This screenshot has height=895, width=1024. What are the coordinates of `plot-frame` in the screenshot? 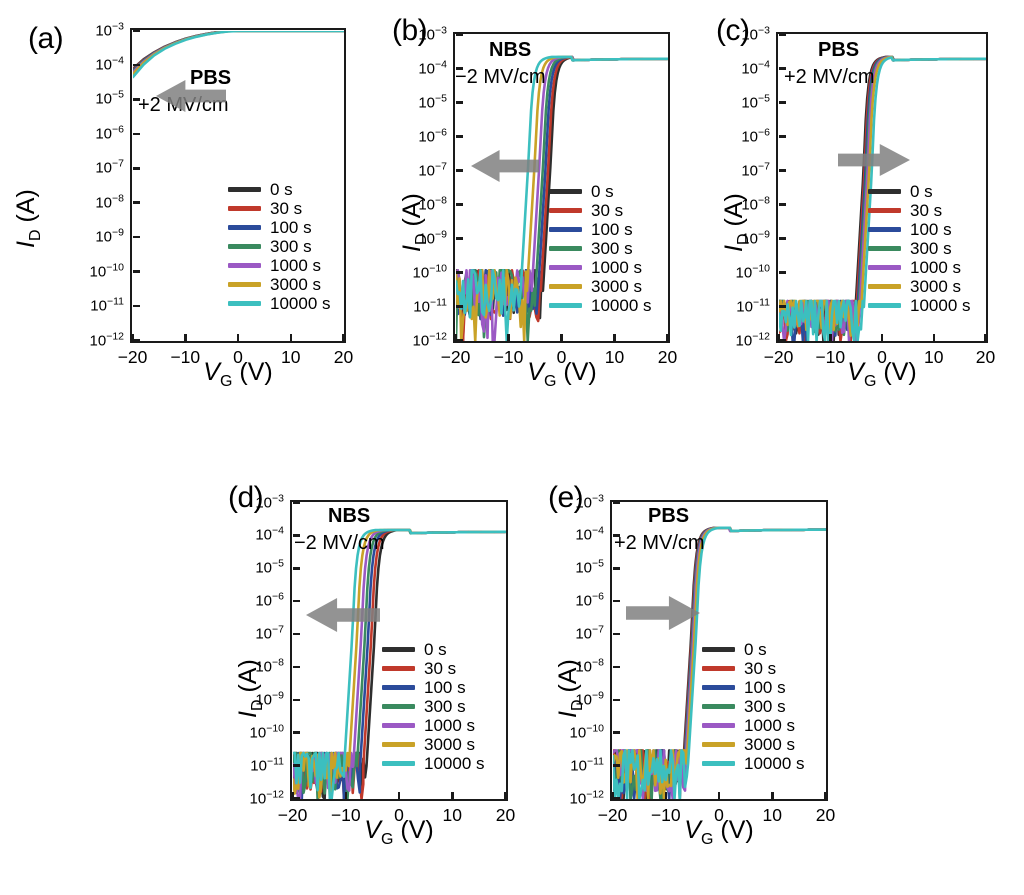 It's located at (882, 187).